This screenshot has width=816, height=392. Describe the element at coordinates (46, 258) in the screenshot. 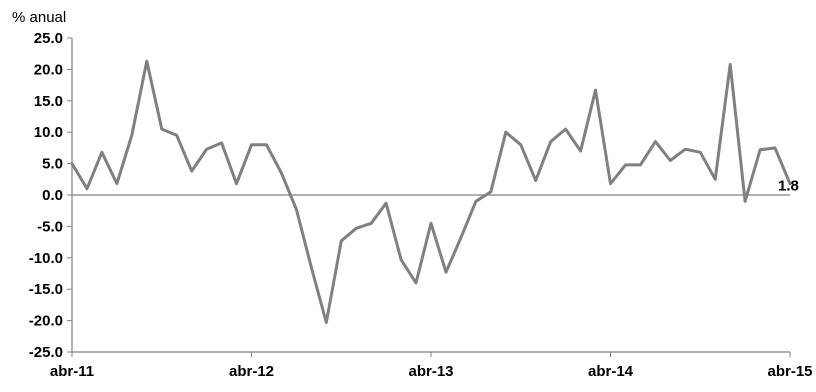

I see `y-tick-label: -10.0` at that location.